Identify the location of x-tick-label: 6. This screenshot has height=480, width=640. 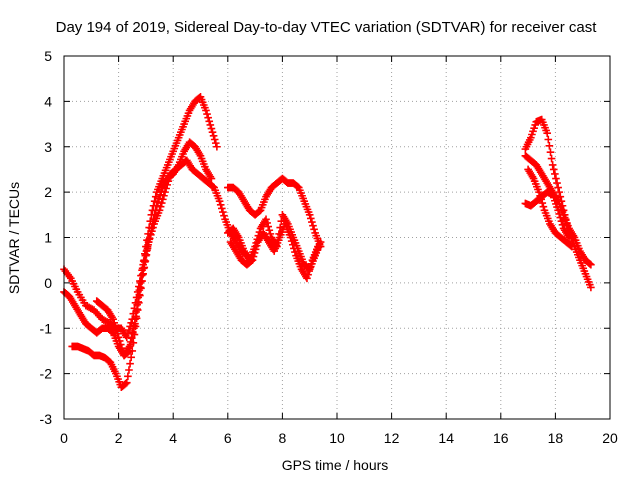
(228, 438).